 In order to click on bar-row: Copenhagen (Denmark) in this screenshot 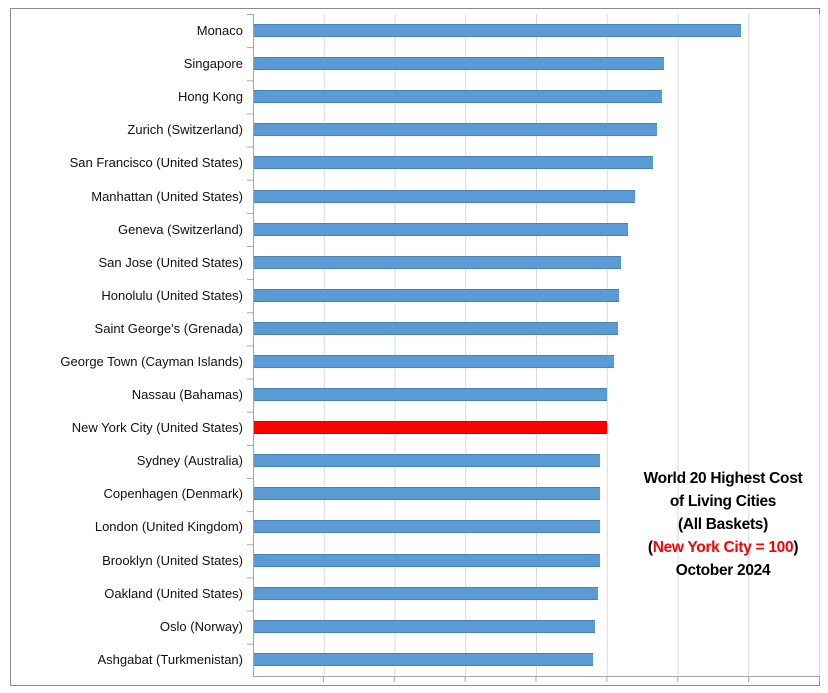, I will do `click(415, 493)`.